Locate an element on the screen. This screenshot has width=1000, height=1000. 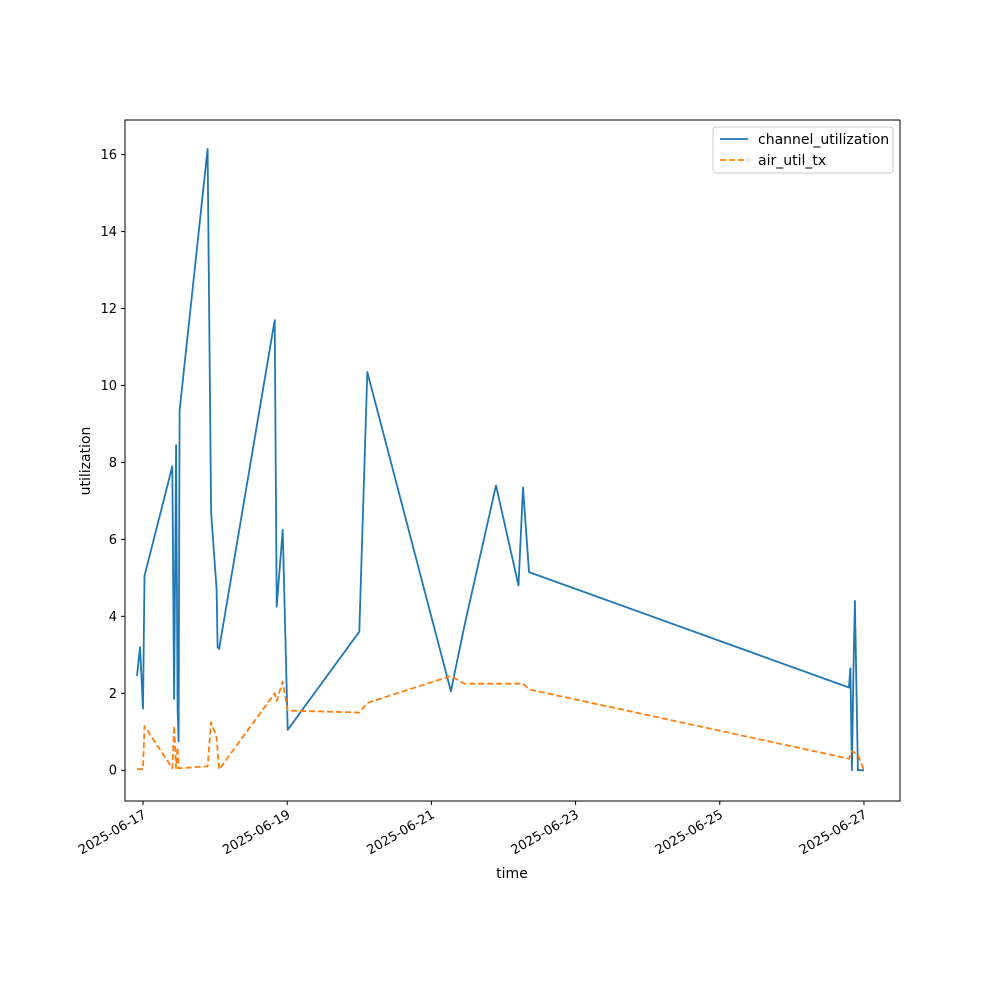
y-tick-label: 4 is located at coordinates (113, 617).